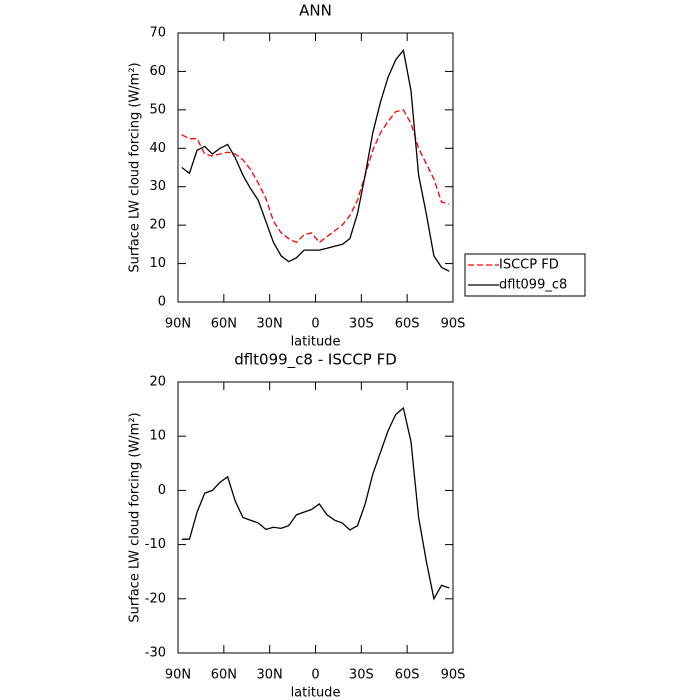  Describe the element at coordinates (157, 33) in the screenshot. I see `y-tick-label: 70` at that location.